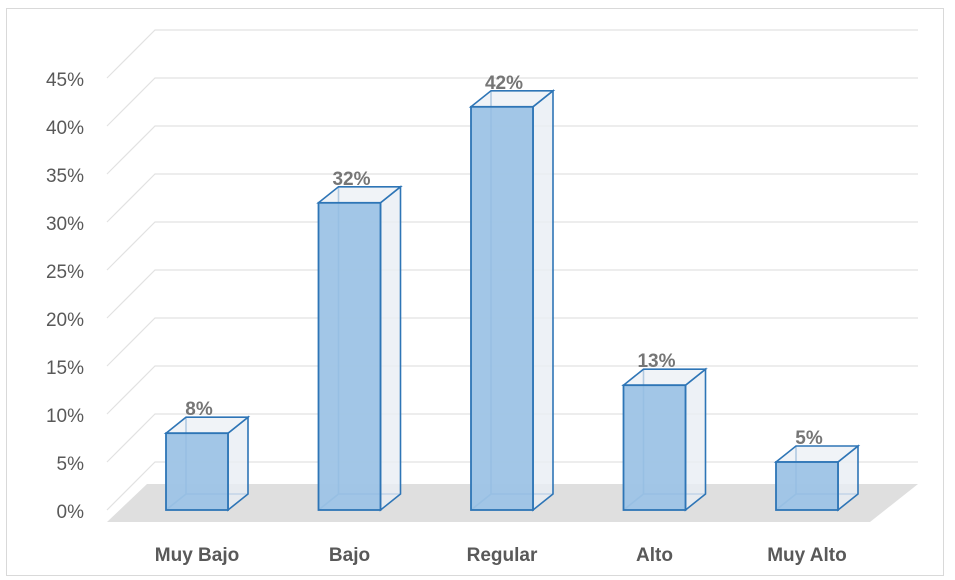 This screenshot has width=955, height=580. Describe the element at coordinates (197, 555) in the screenshot. I see `x-category-label: Muy Bajo` at that location.